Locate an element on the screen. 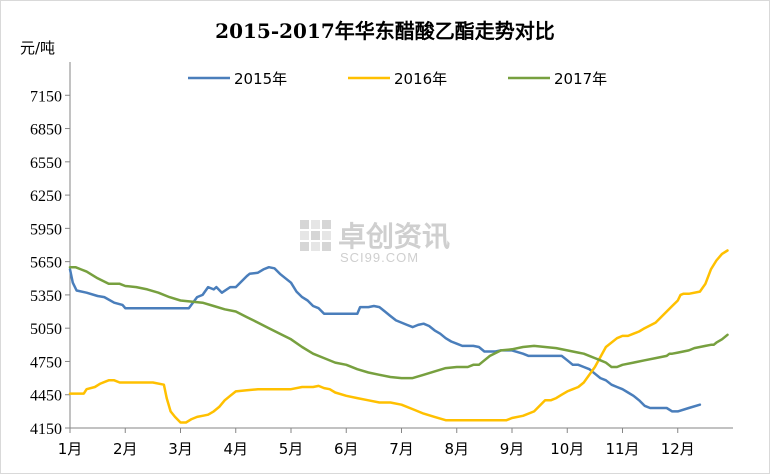 The width and height of the screenshot is (770, 474). y-tick-label: 4450 is located at coordinates (46, 396).